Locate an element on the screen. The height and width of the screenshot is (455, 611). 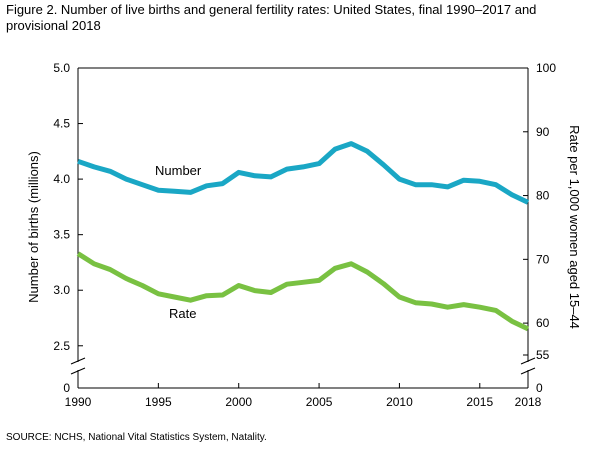
y-left-tick-label: 2.5 is located at coordinates (61, 346).